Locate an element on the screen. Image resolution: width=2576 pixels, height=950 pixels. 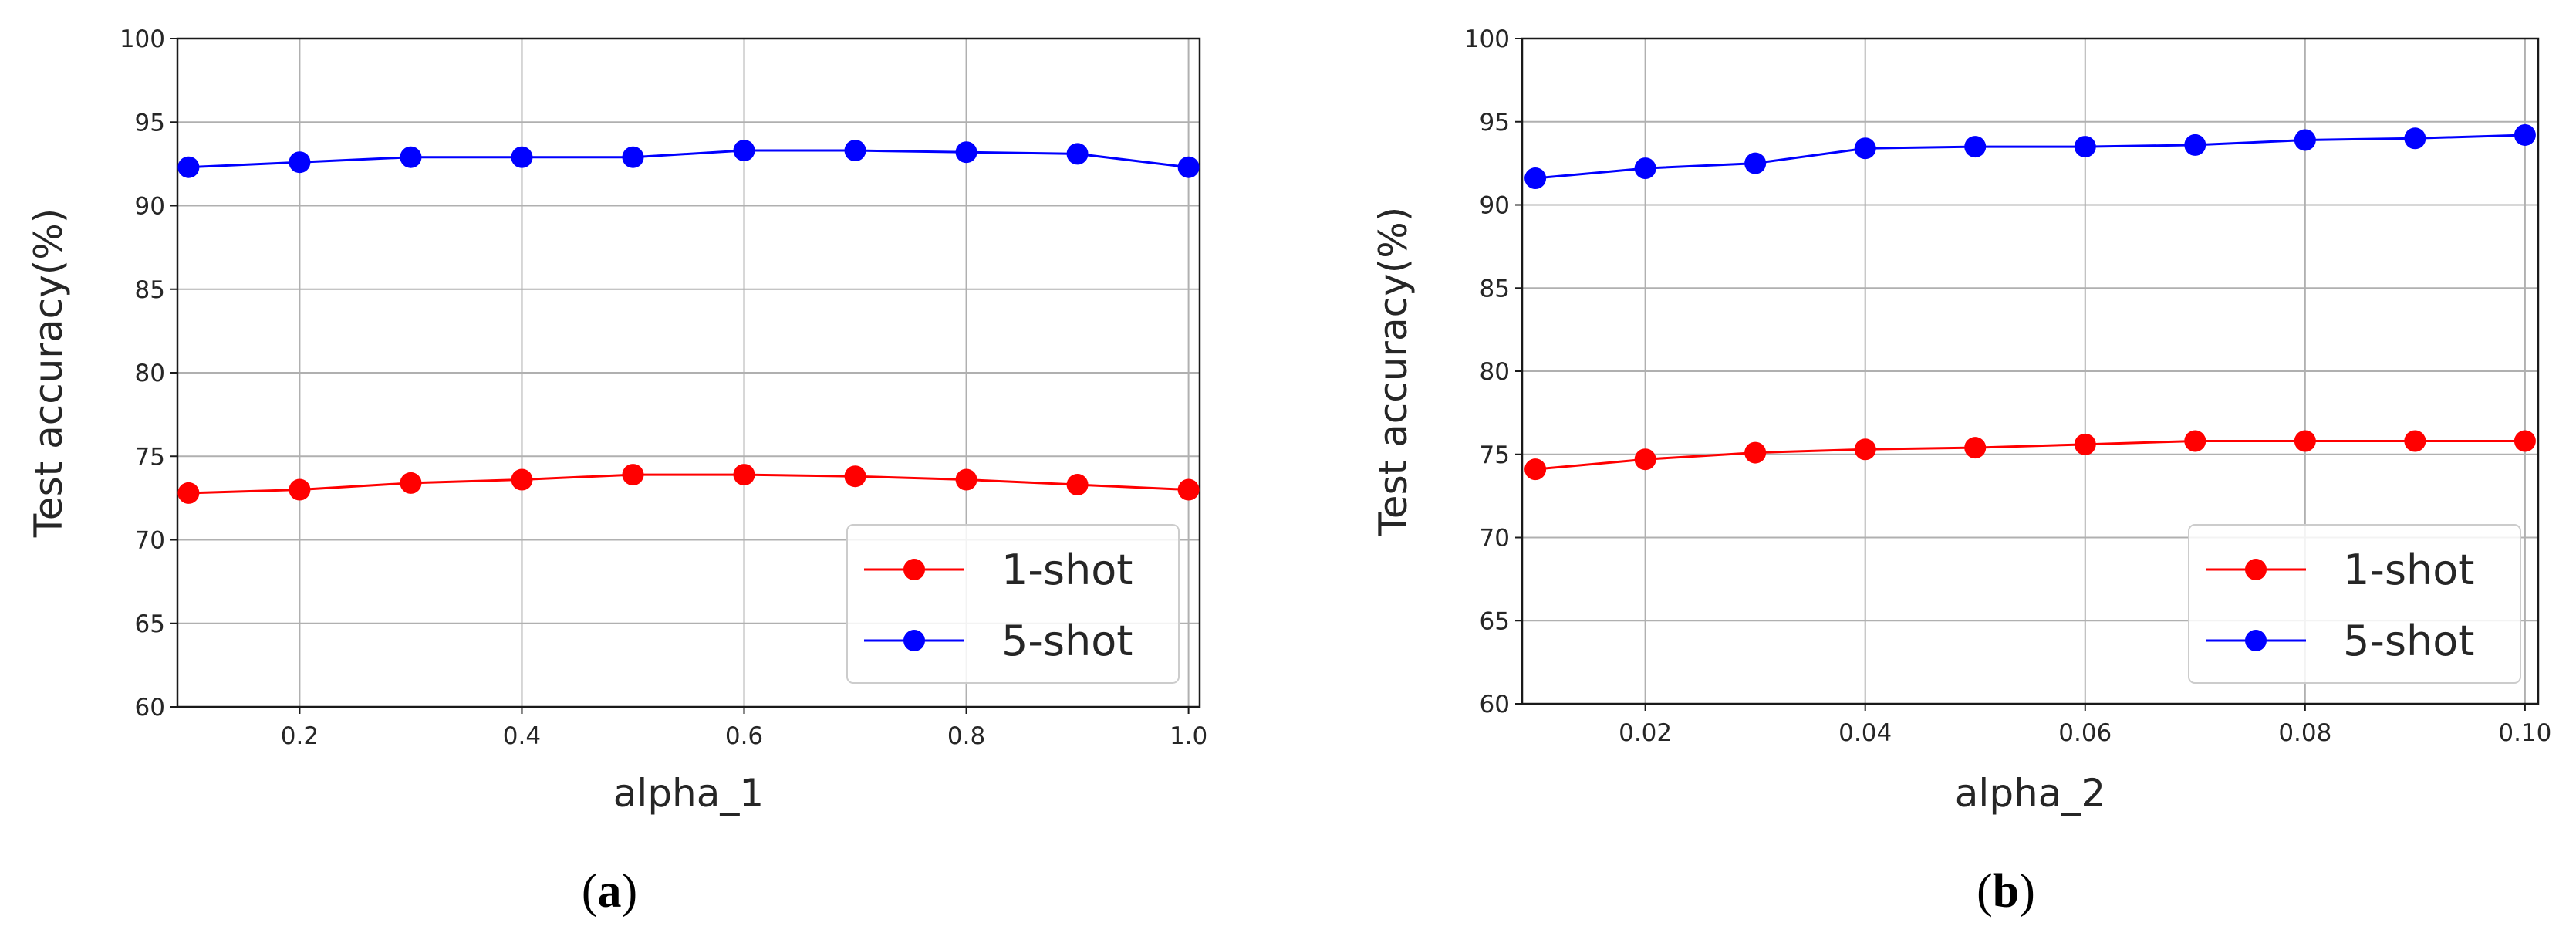
x-tick-label: 0.6 is located at coordinates (744, 736).